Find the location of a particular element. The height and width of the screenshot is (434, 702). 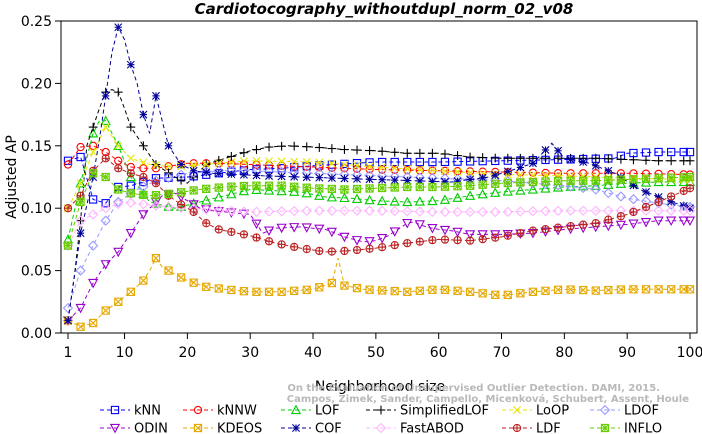

legend-item-odin: ODIN is located at coordinates (134, 428).